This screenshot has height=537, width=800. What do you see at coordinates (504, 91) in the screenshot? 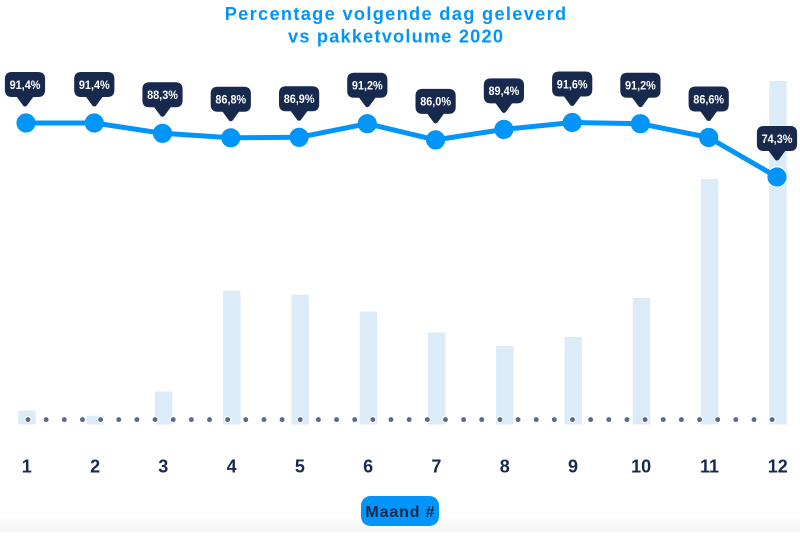
I see `svg-text: 89,4%` at bounding box center [504, 91].